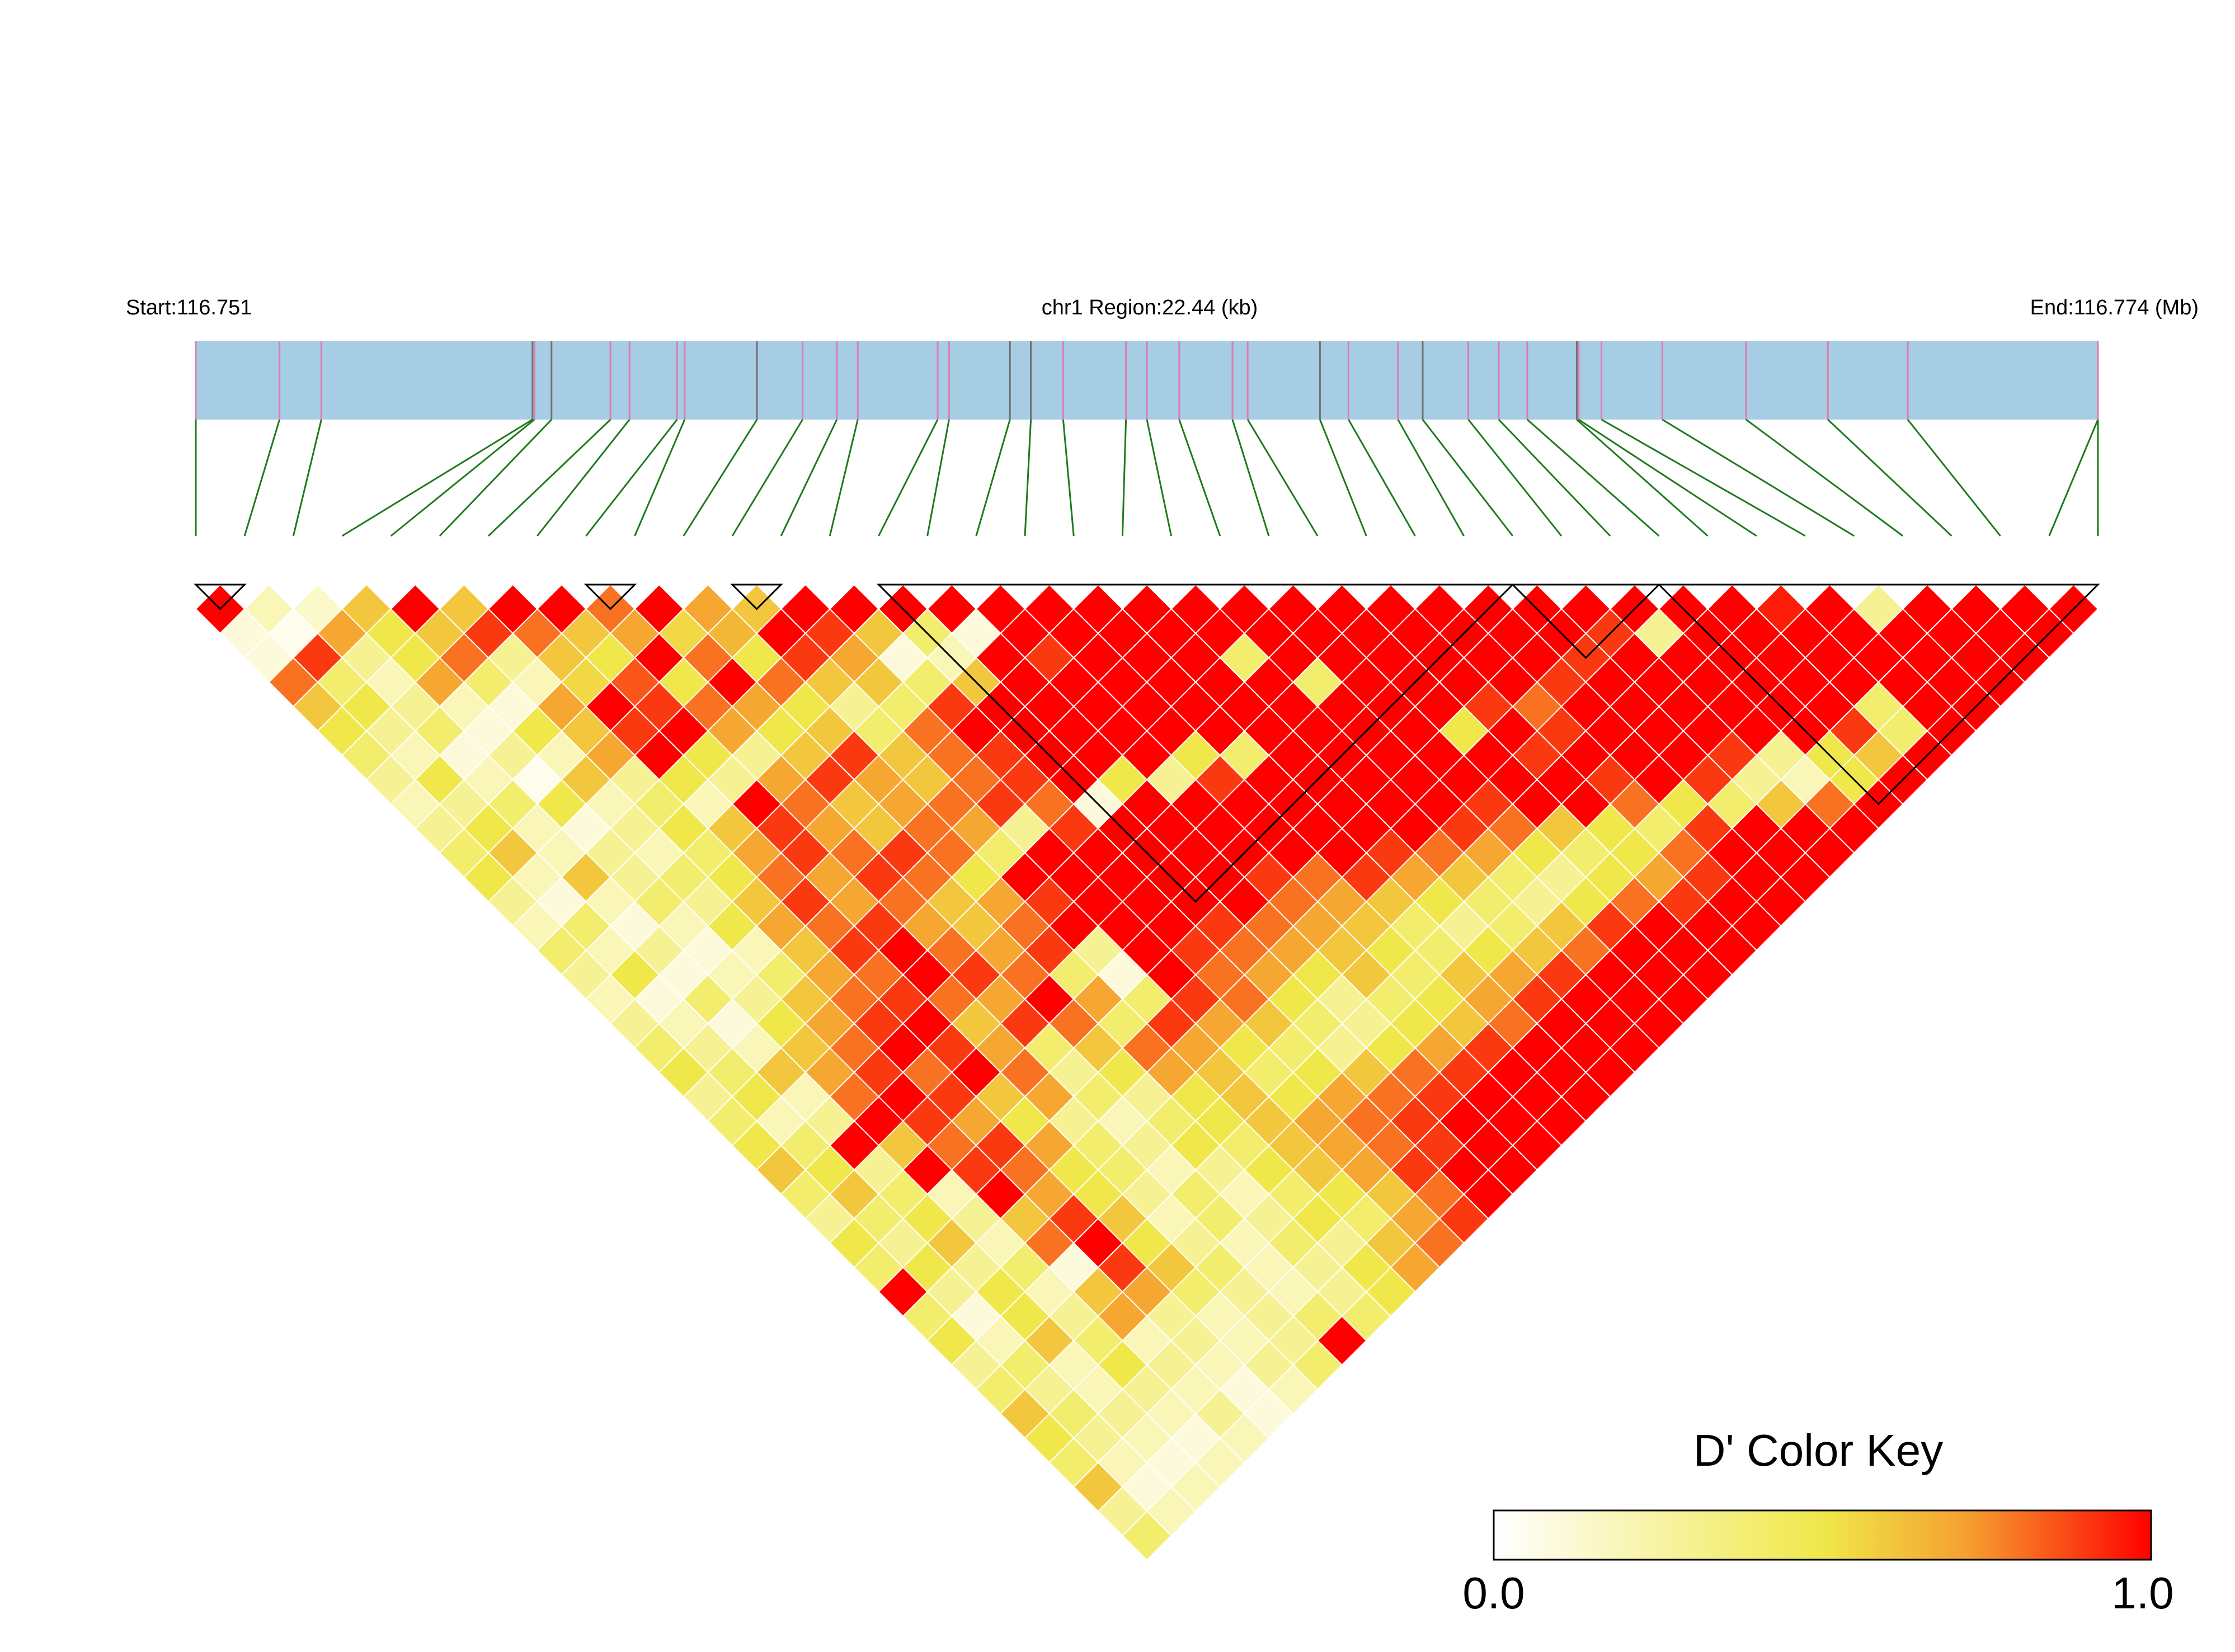  I want to click on ld-cell, so click(1147, 1536).